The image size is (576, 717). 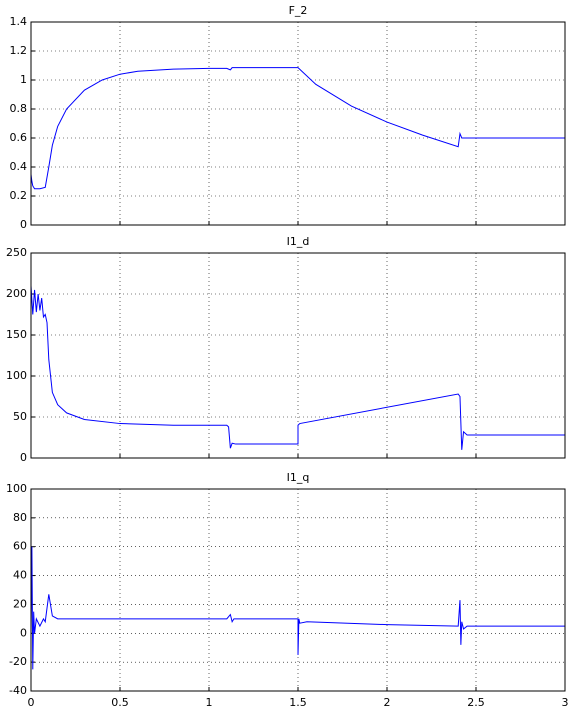 I want to click on chart-title: I1_q, so click(x=298, y=477).